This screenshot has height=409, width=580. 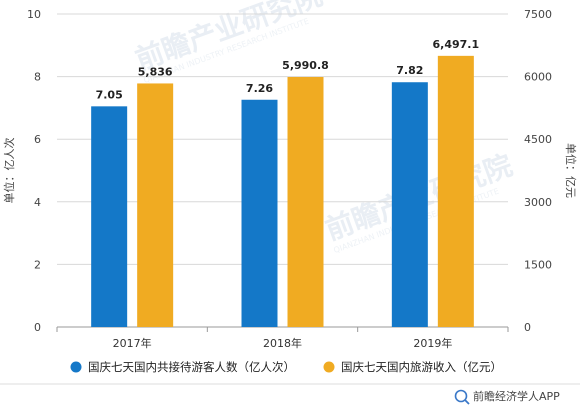 I want to click on legend-label: 国庆七天国内旅游收入（亿元）, so click(x=421, y=367).